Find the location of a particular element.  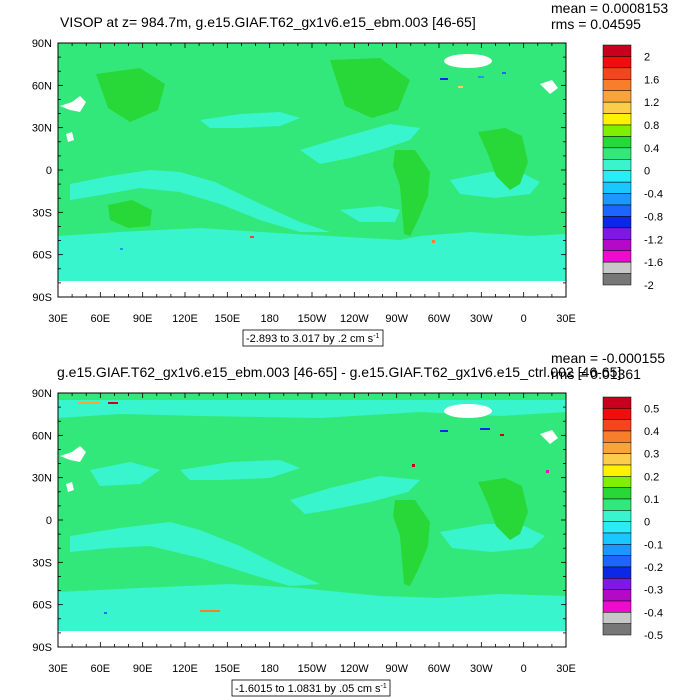

panel-1-range-label: -2.893 to 3.017 by .2 cm s-1 is located at coordinates (313, 339).